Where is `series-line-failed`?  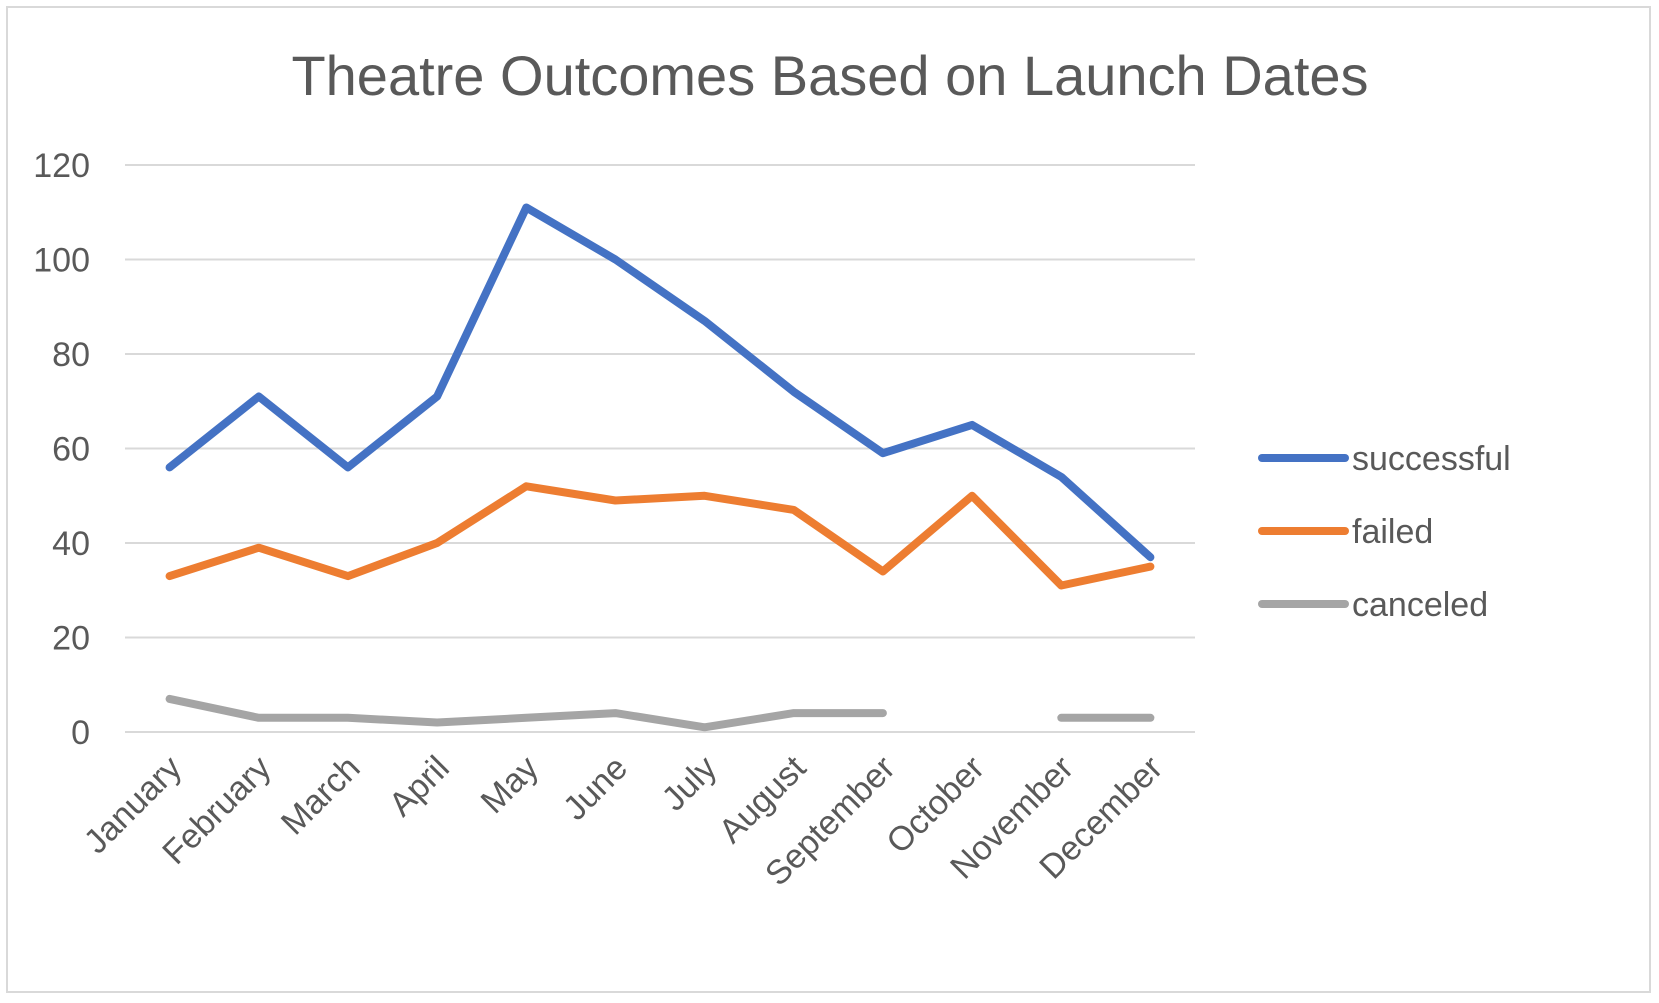
series-line-failed is located at coordinates (660, 536).